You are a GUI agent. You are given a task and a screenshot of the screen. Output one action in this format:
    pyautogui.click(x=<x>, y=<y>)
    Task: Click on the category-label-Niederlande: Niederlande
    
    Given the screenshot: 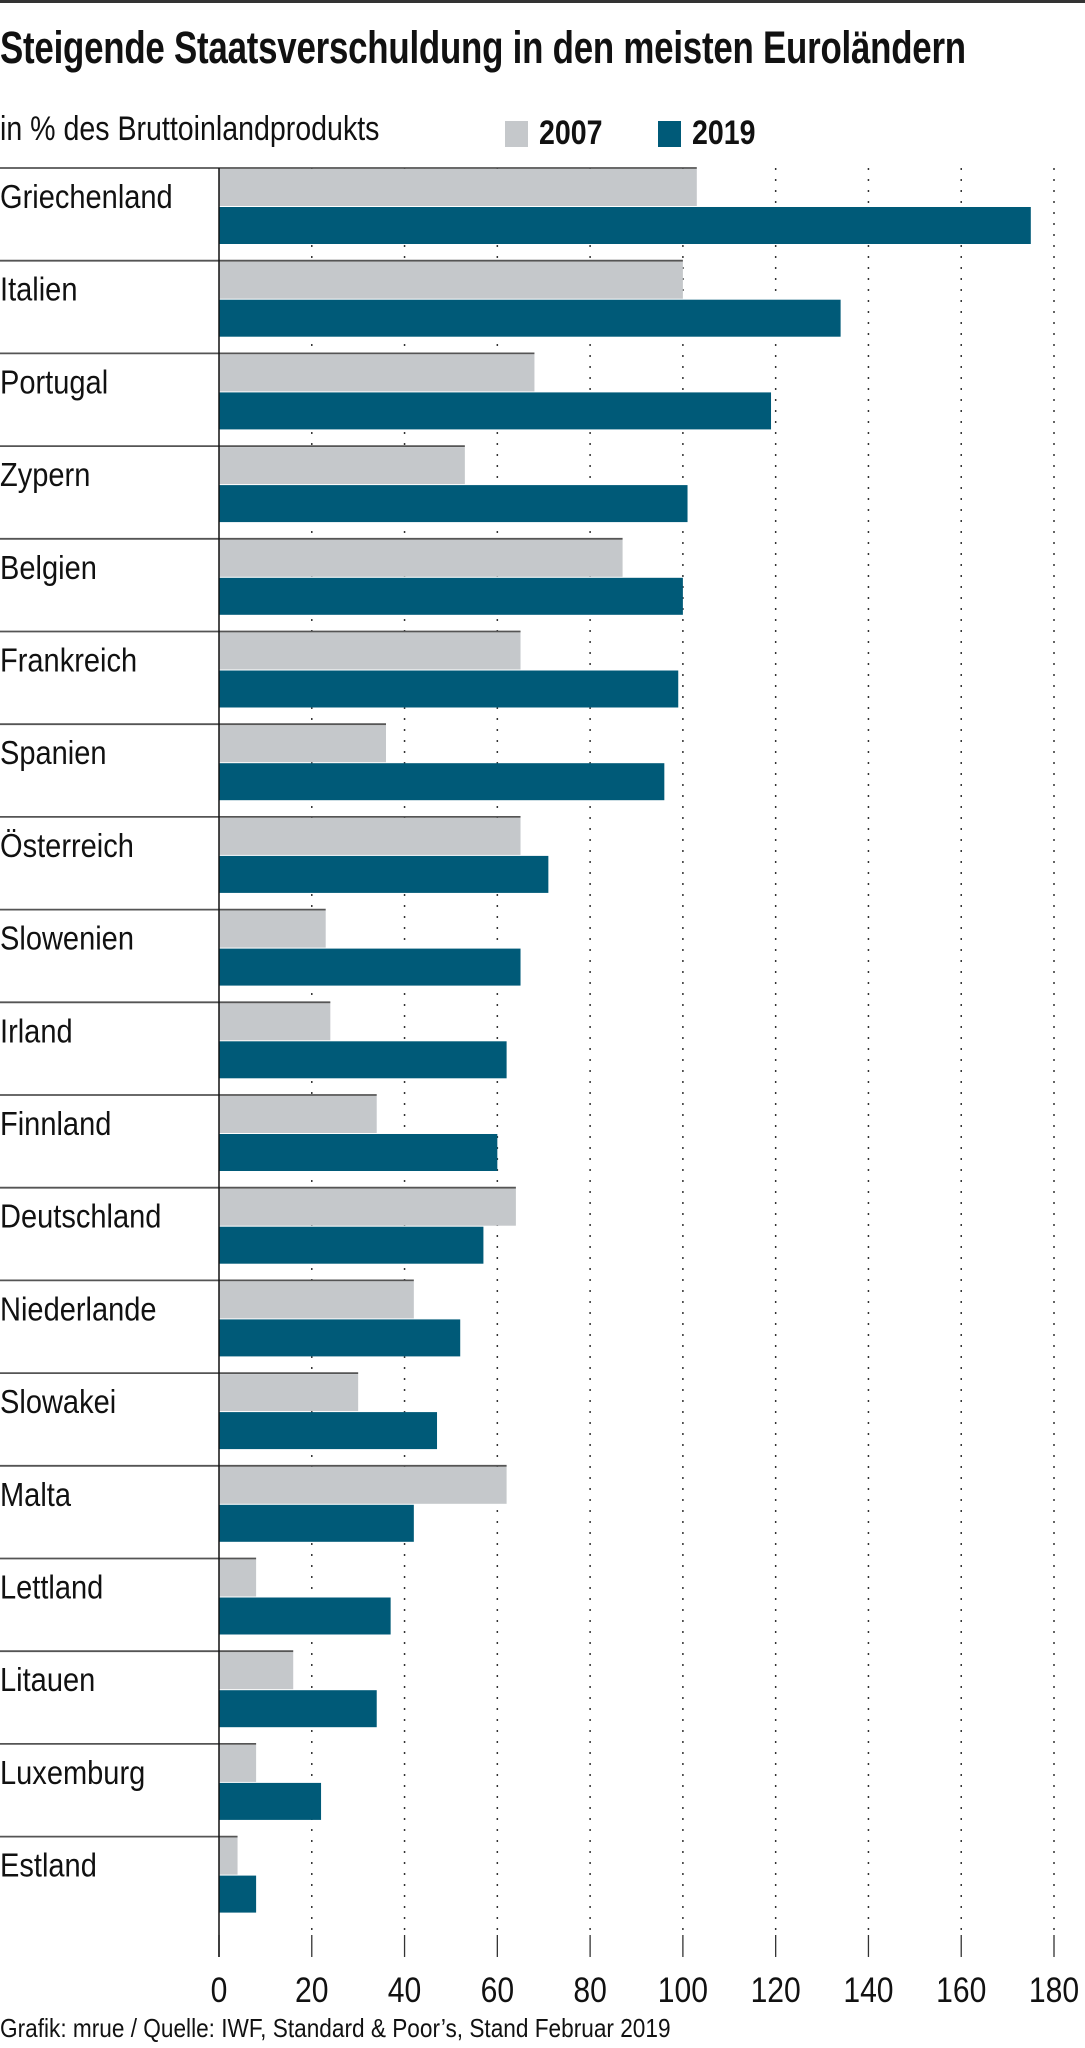 What is the action you would take?
    pyautogui.click(x=78, y=1309)
    